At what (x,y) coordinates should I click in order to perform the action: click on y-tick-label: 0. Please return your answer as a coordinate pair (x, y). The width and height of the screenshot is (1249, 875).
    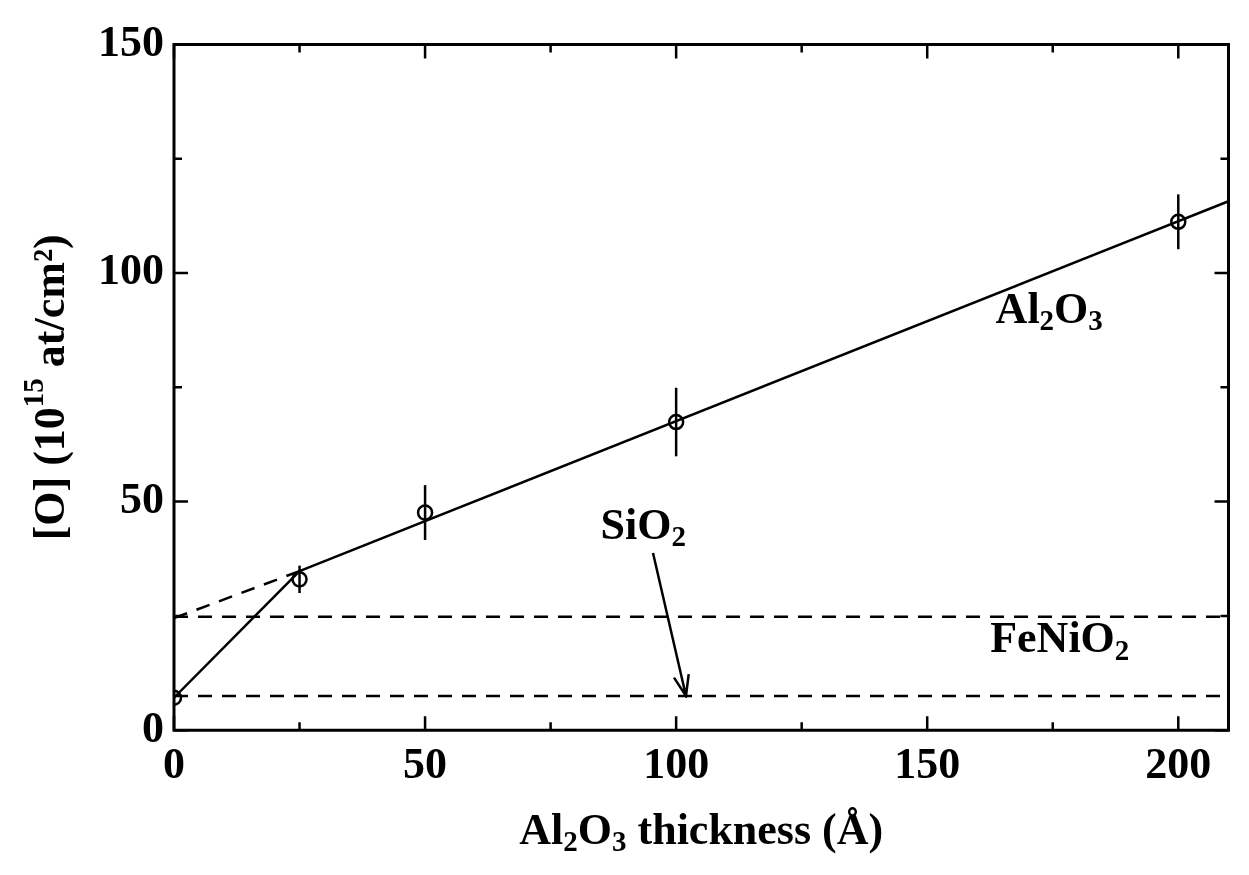
    Looking at the image, I should click on (153, 727).